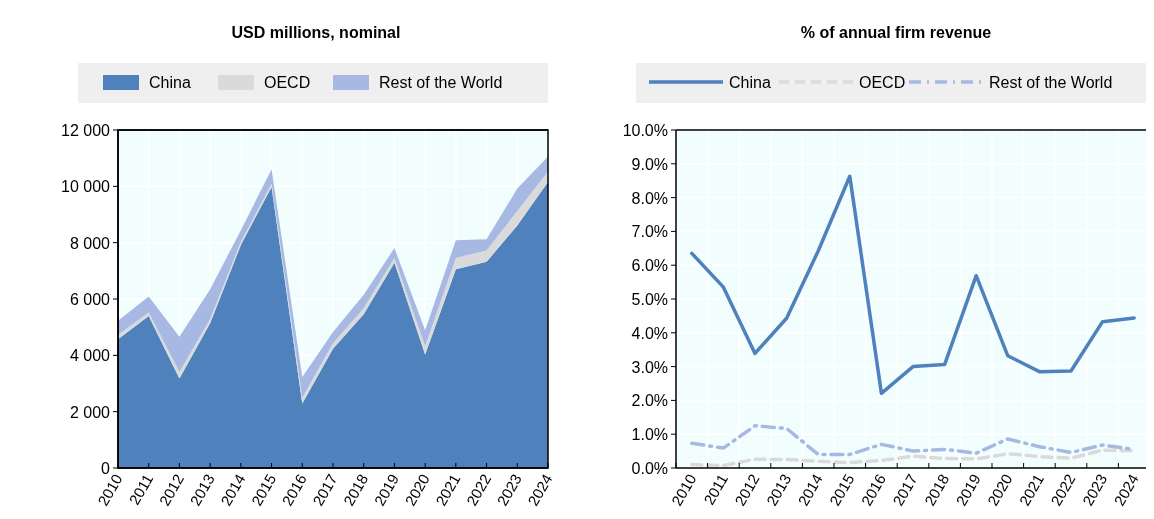 Image resolution: width=1154 pixels, height=519 pixels. I want to click on y-tick-label: 4 000, so click(90, 356).